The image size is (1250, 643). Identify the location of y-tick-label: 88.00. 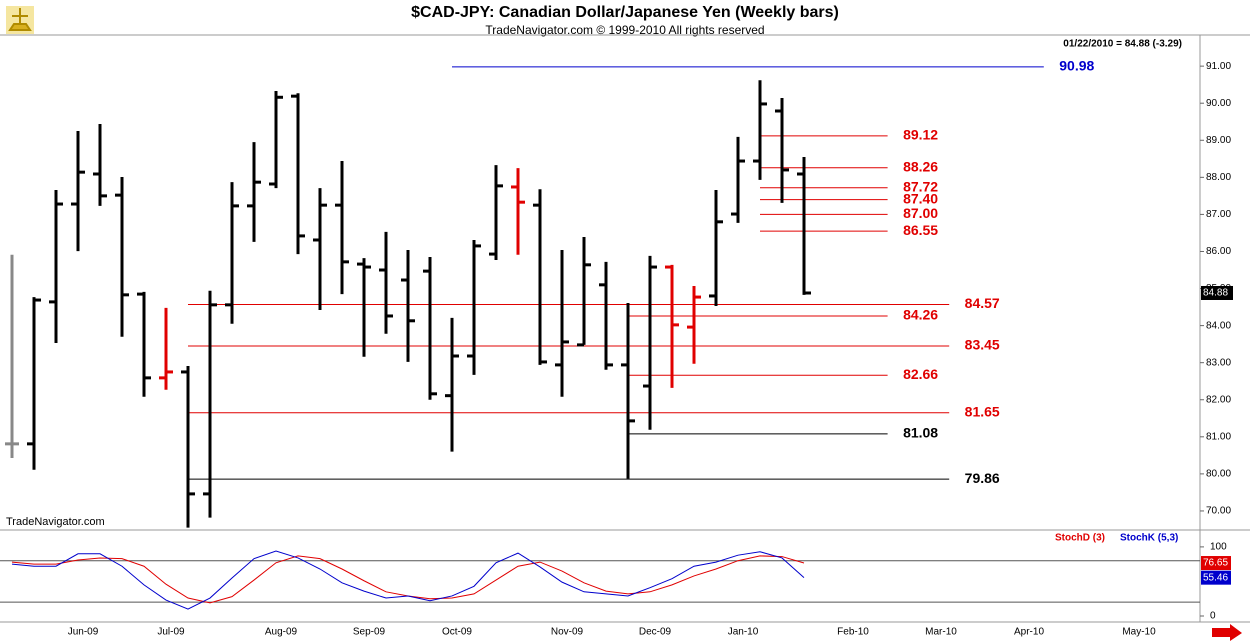
(1218, 177).